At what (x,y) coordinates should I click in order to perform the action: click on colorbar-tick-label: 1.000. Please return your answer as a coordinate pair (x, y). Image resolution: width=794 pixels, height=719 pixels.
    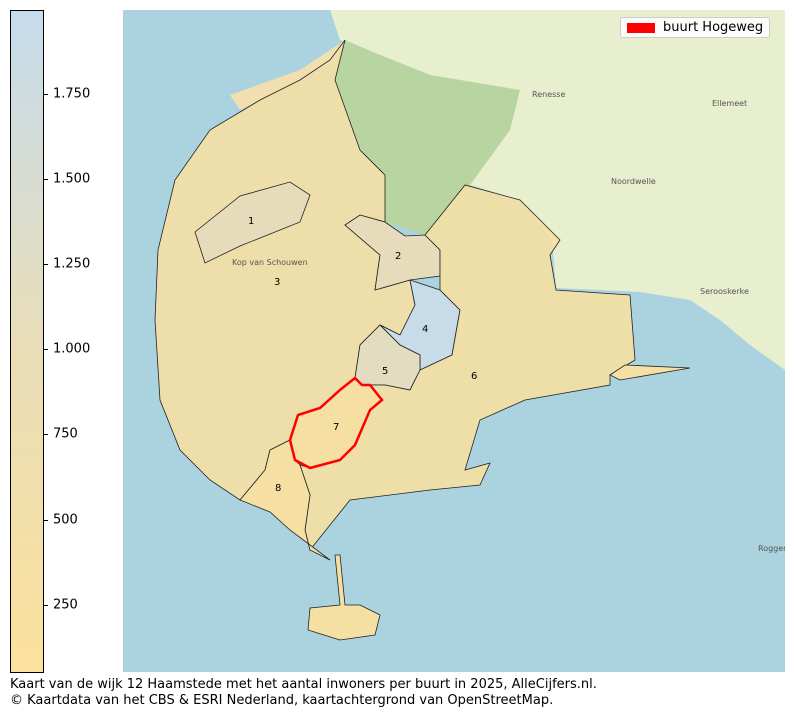
    Looking at the image, I should click on (72, 349).